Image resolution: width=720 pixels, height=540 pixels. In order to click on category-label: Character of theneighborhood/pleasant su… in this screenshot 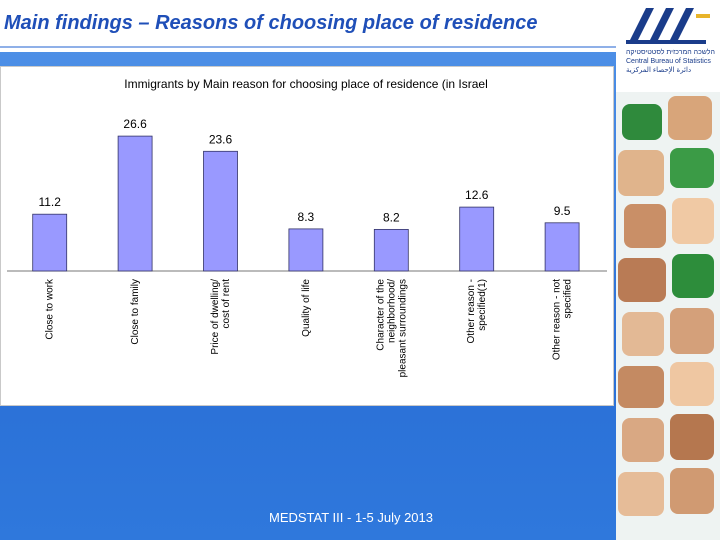, I will do `click(391, 328)`.